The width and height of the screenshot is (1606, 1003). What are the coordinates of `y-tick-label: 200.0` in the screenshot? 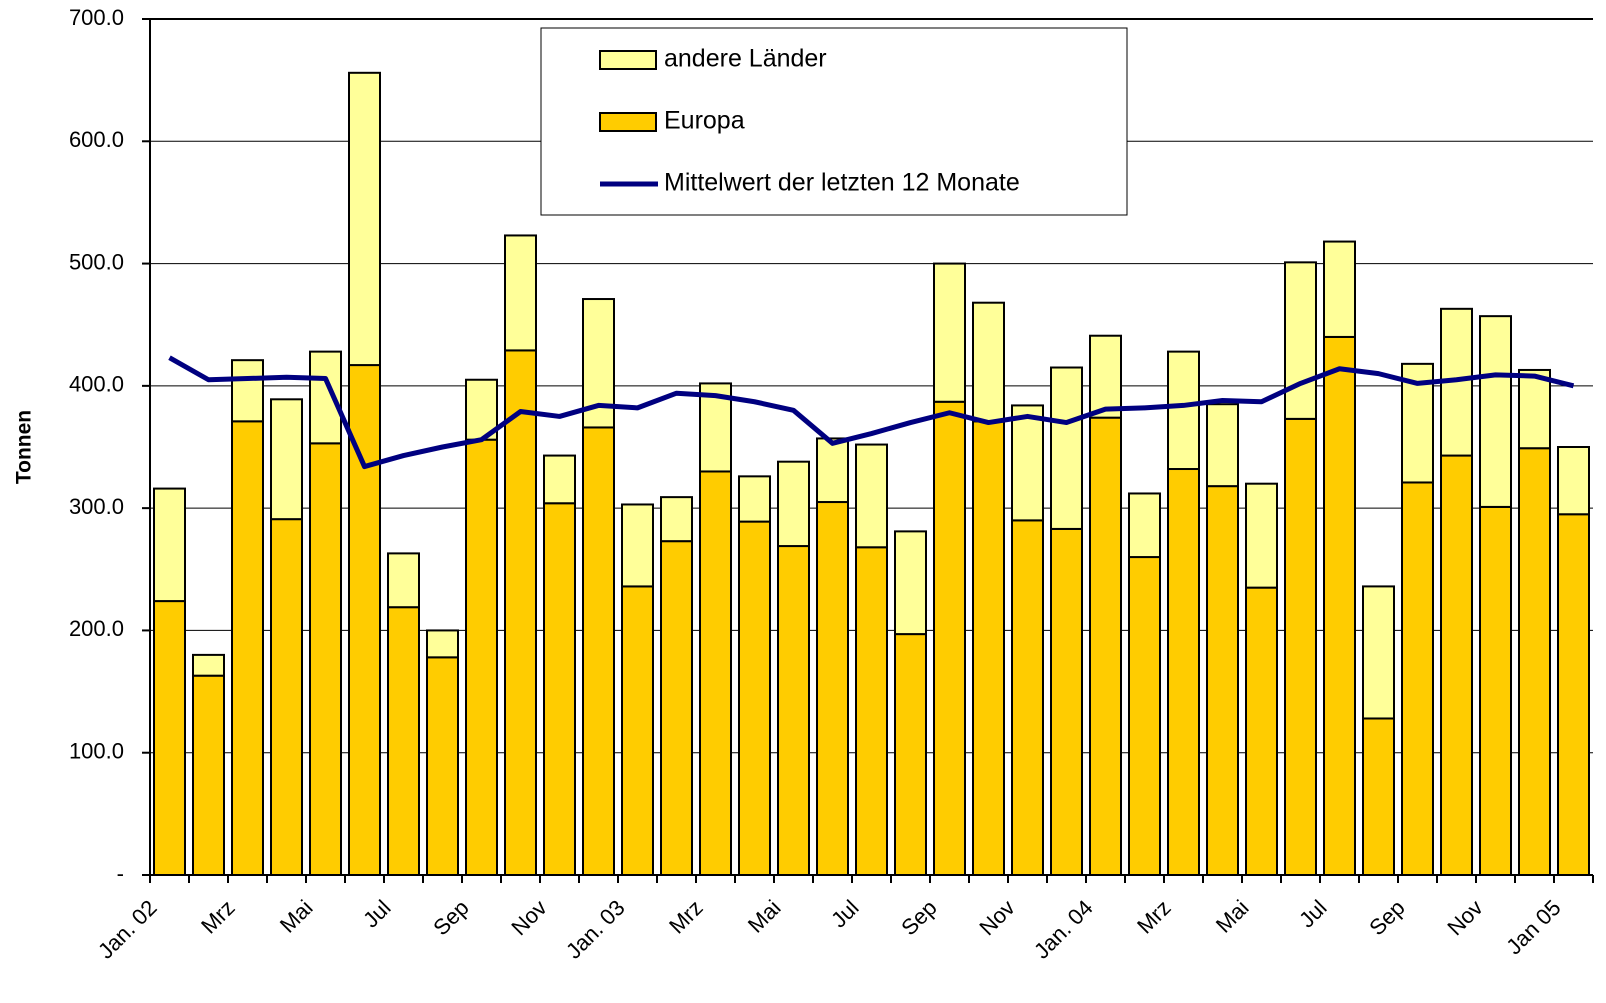 It's located at (96, 628).